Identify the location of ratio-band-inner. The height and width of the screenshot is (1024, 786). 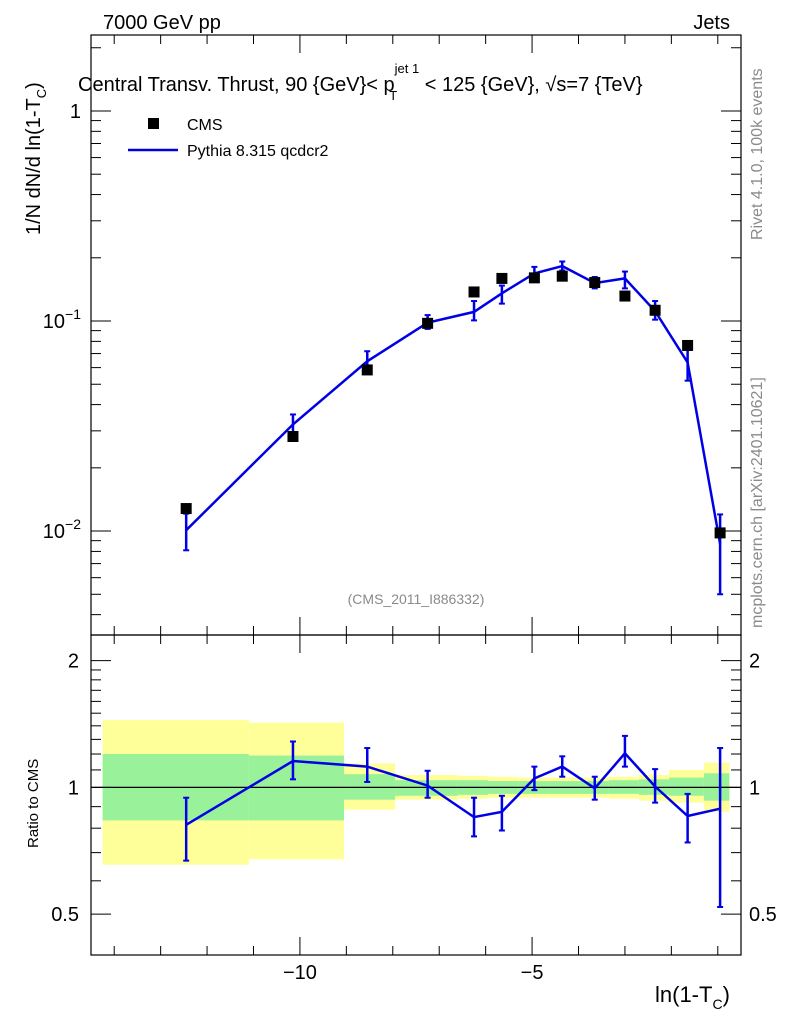
(686, 786).